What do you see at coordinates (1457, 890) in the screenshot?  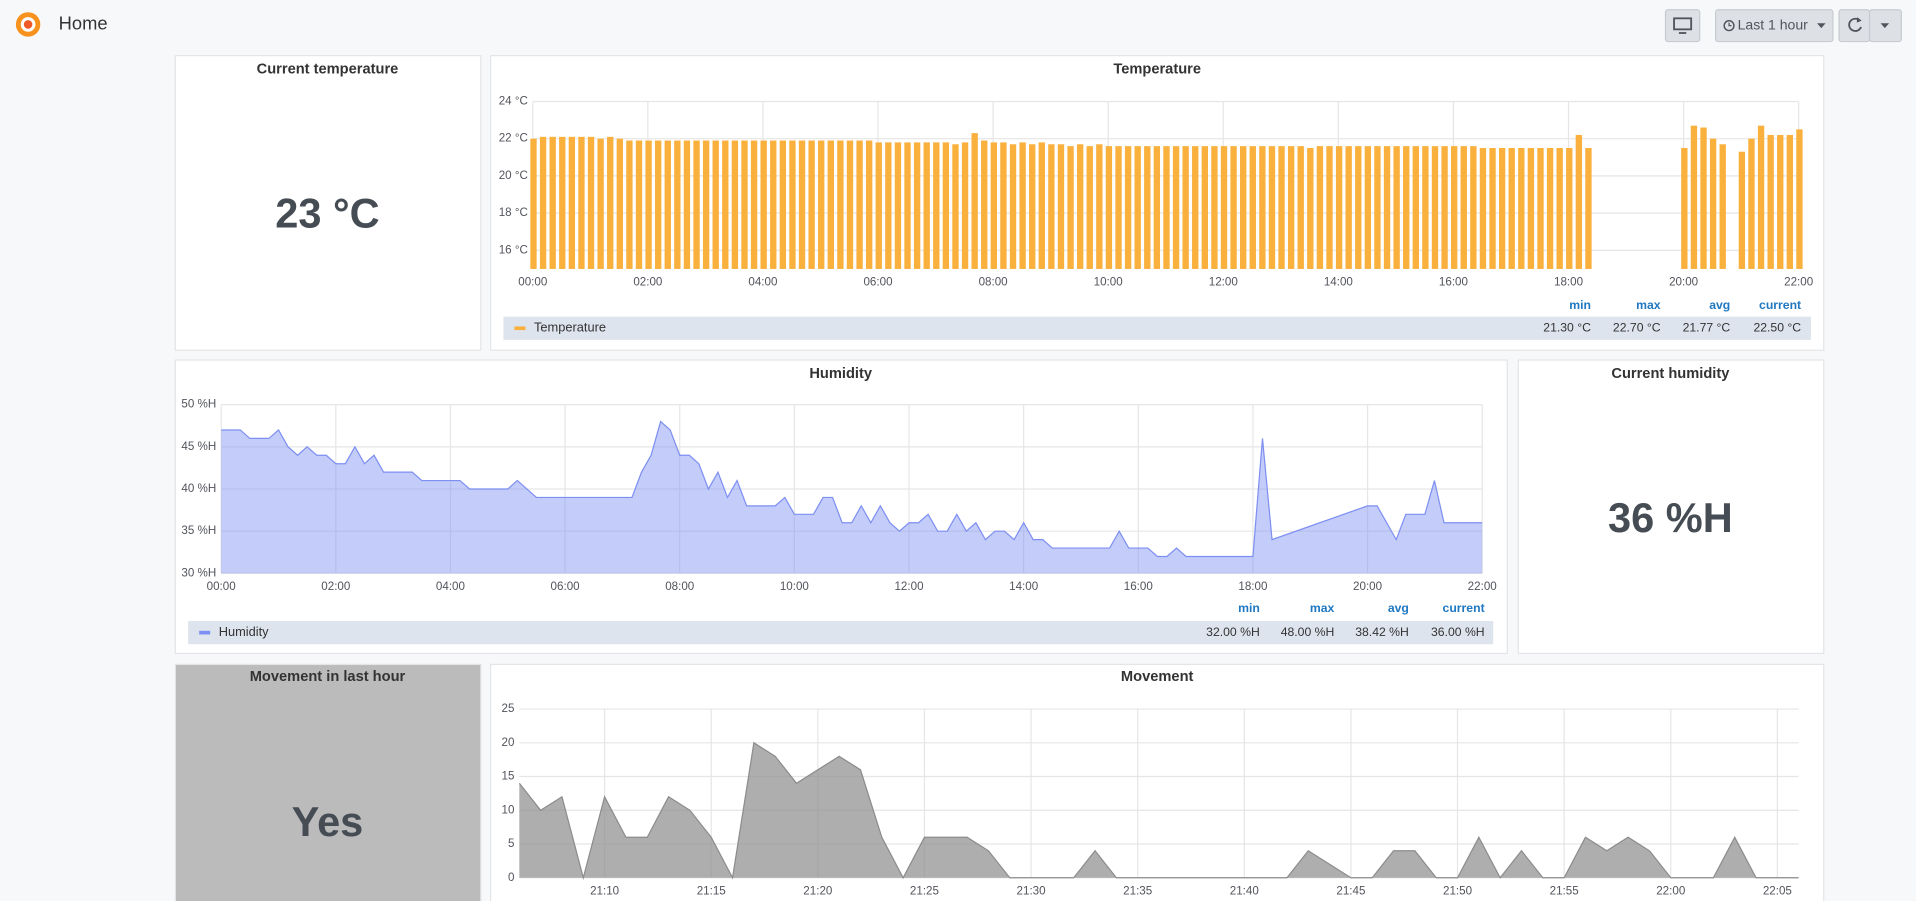 I see `x-tick-label: 21:50` at bounding box center [1457, 890].